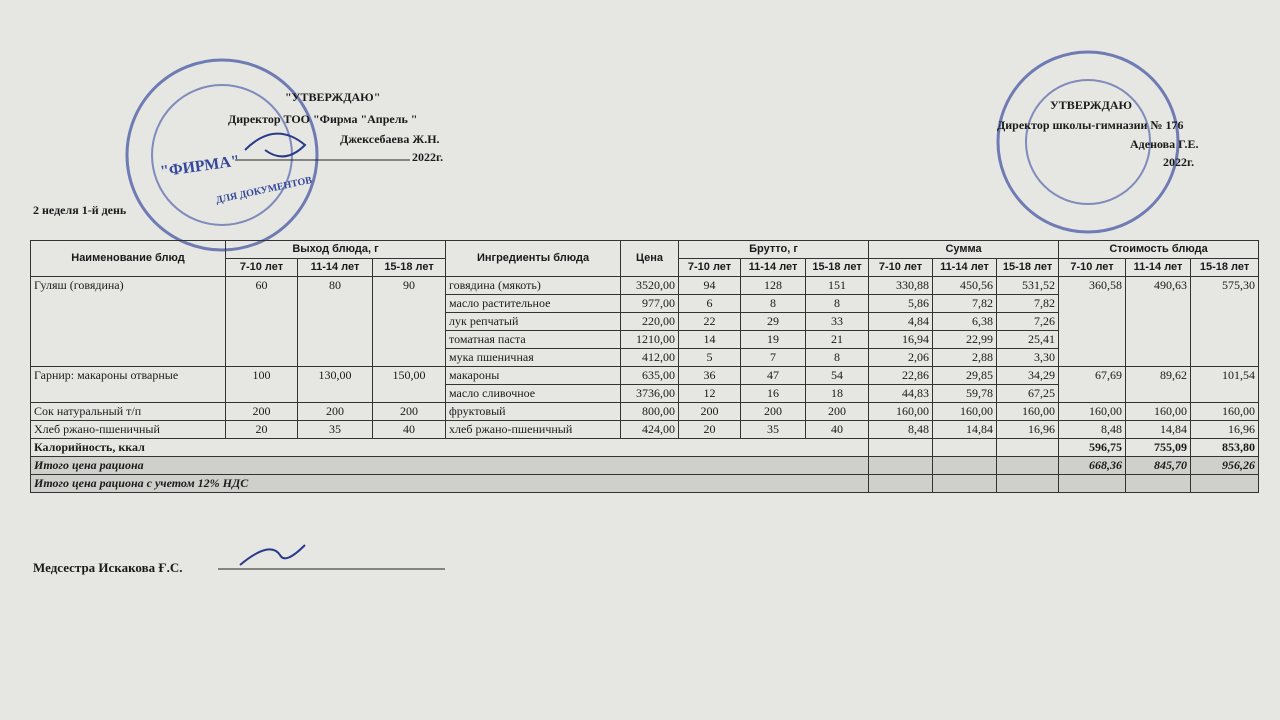  I want to click on brutto: 19, so click(773, 339).